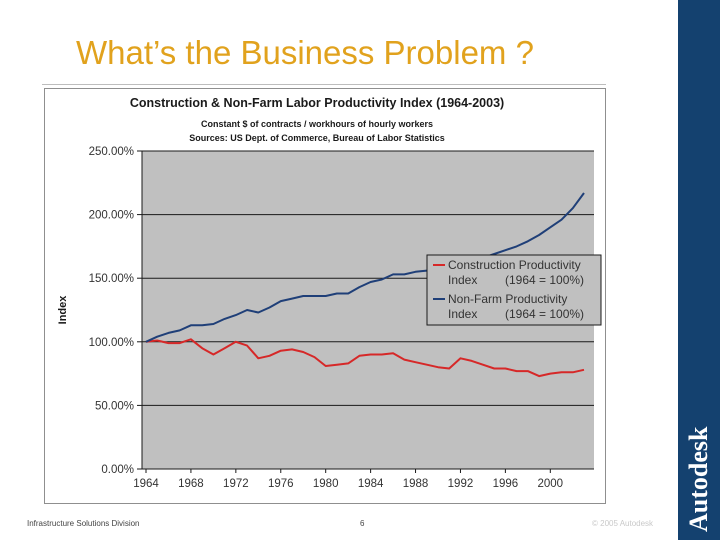 This screenshot has width=720, height=540. I want to click on y-tick-label: 250.00%, so click(111, 152).